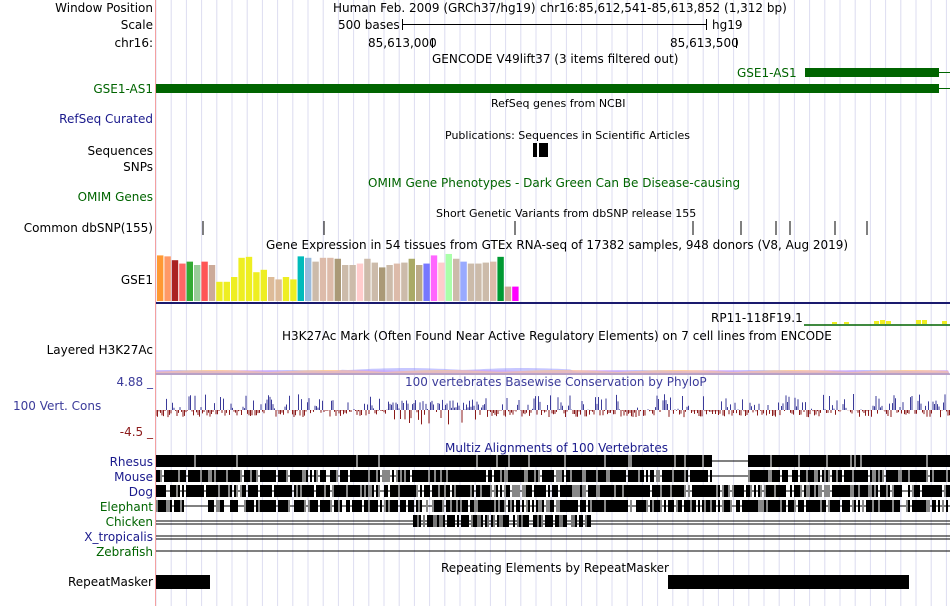 The height and width of the screenshot is (606, 950). What do you see at coordinates (123, 89) in the screenshot?
I see `gencode-track-label: GSE1-AS1` at bounding box center [123, 89].